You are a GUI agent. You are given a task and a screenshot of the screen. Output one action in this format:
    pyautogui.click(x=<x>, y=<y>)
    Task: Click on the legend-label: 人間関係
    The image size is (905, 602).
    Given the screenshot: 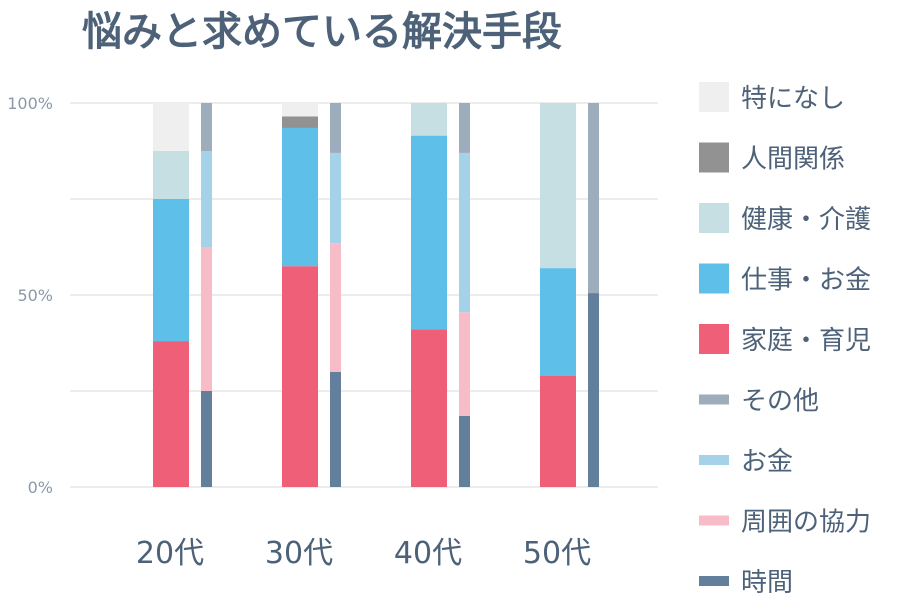 What is the action you would take?
    pyautogui.click(x=793, y=160)
    